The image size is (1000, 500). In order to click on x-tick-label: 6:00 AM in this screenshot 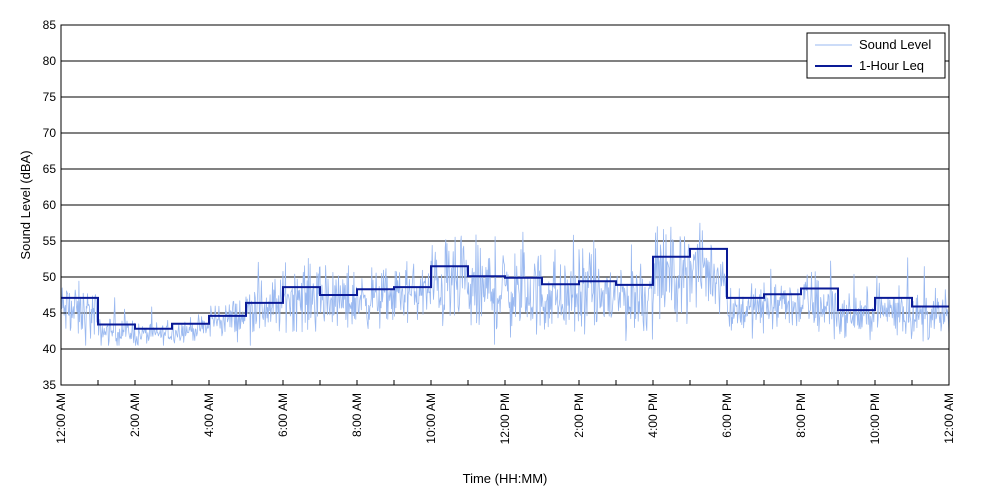, I will do `click(283, 415)`.